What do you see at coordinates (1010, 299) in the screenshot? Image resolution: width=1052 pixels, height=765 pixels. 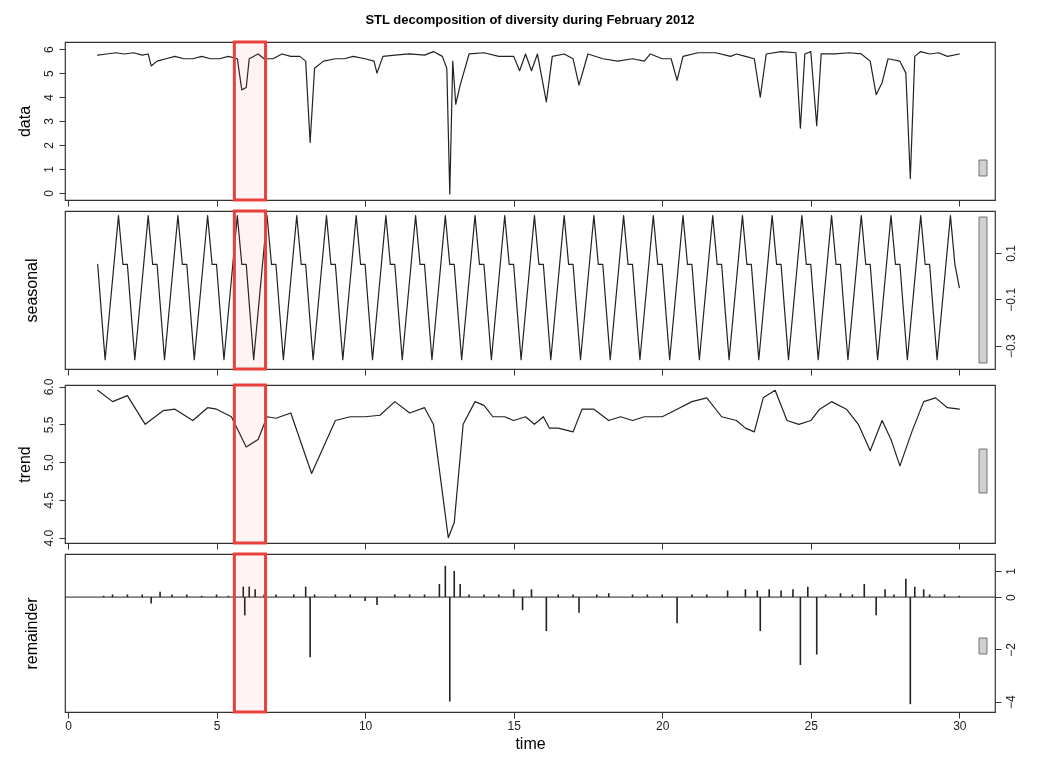 I see `y-tick-label: −0.1` at bounding box center [1010, 299].